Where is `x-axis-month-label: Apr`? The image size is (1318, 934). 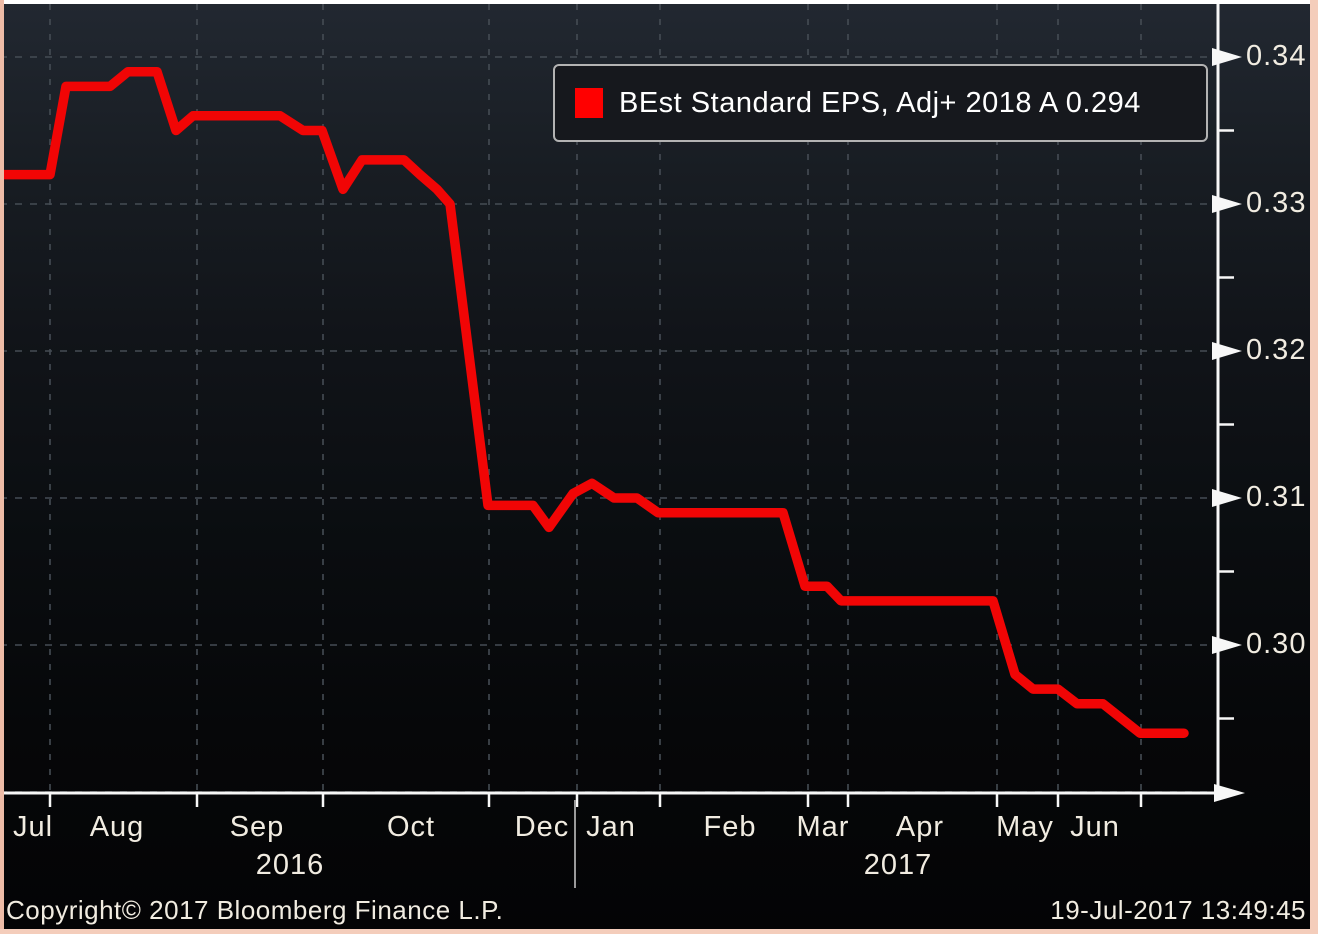
x-axis-month-label: Apr is located at coordinates (920, 827).